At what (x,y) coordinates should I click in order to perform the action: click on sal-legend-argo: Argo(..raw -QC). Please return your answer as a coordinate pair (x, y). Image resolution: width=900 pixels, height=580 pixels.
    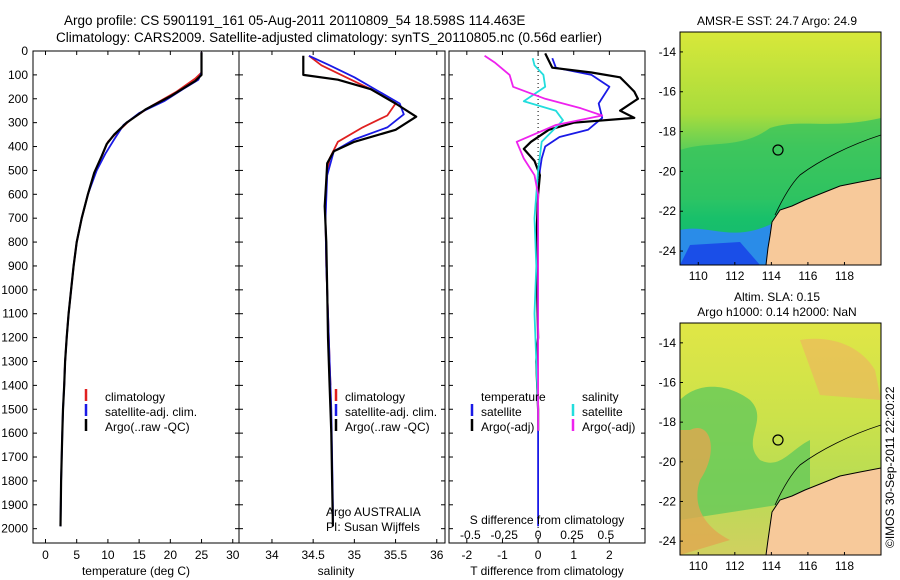
    Looking at the image, I should click on (387, 427).